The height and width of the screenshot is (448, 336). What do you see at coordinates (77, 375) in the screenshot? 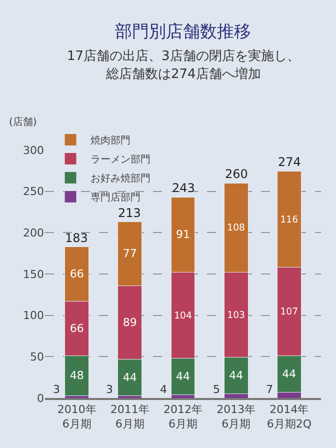
I see `data-label: 48` at bounding box center [77, 375].